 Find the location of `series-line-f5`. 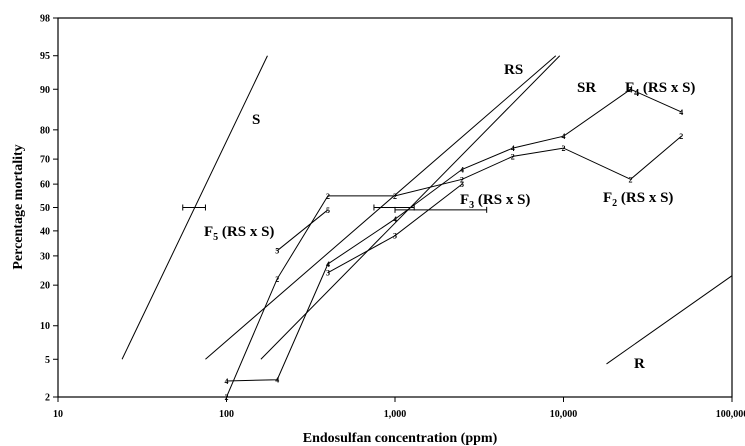

series-line-f5 is located at coordinates (302, 230).